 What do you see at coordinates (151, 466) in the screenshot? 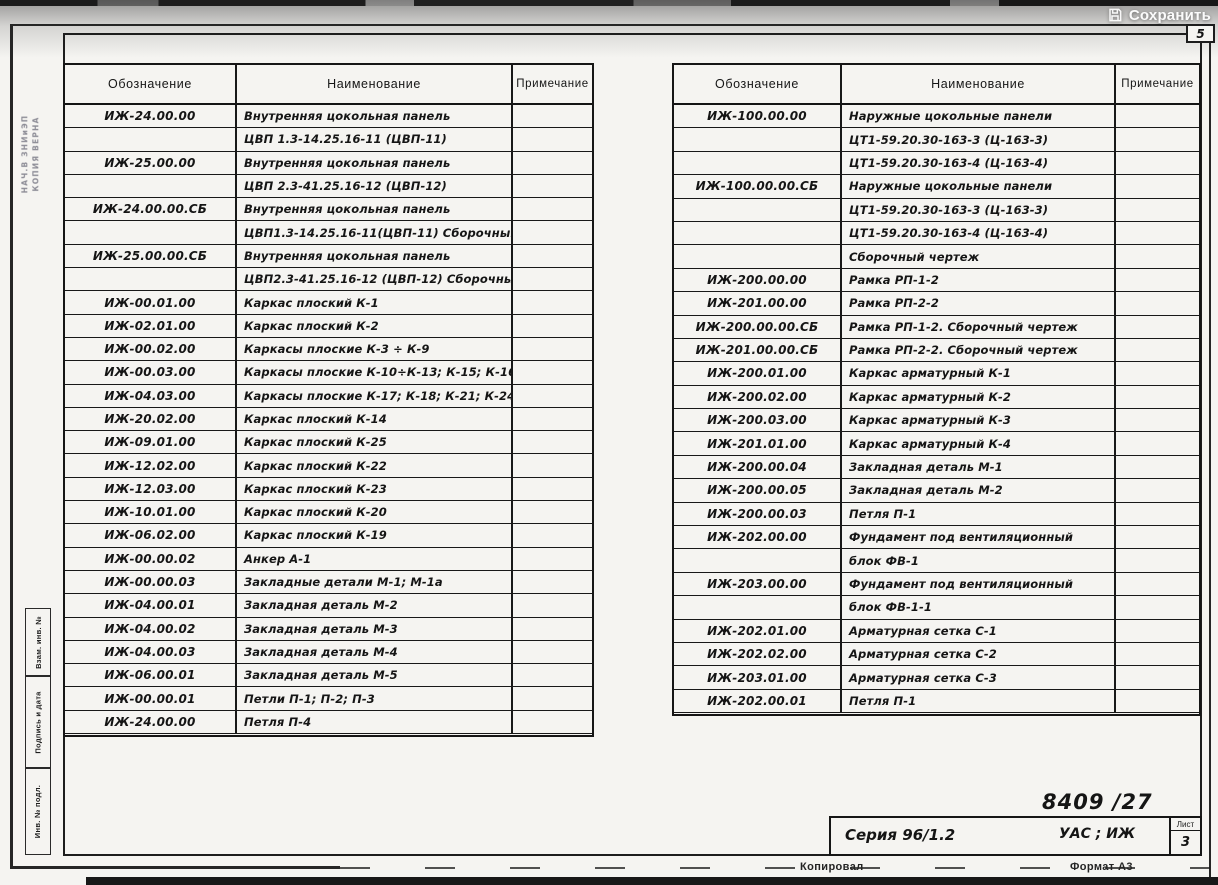
I see `designation-cell: ИЖ-12.02.00` at bounding box center [151, 466].